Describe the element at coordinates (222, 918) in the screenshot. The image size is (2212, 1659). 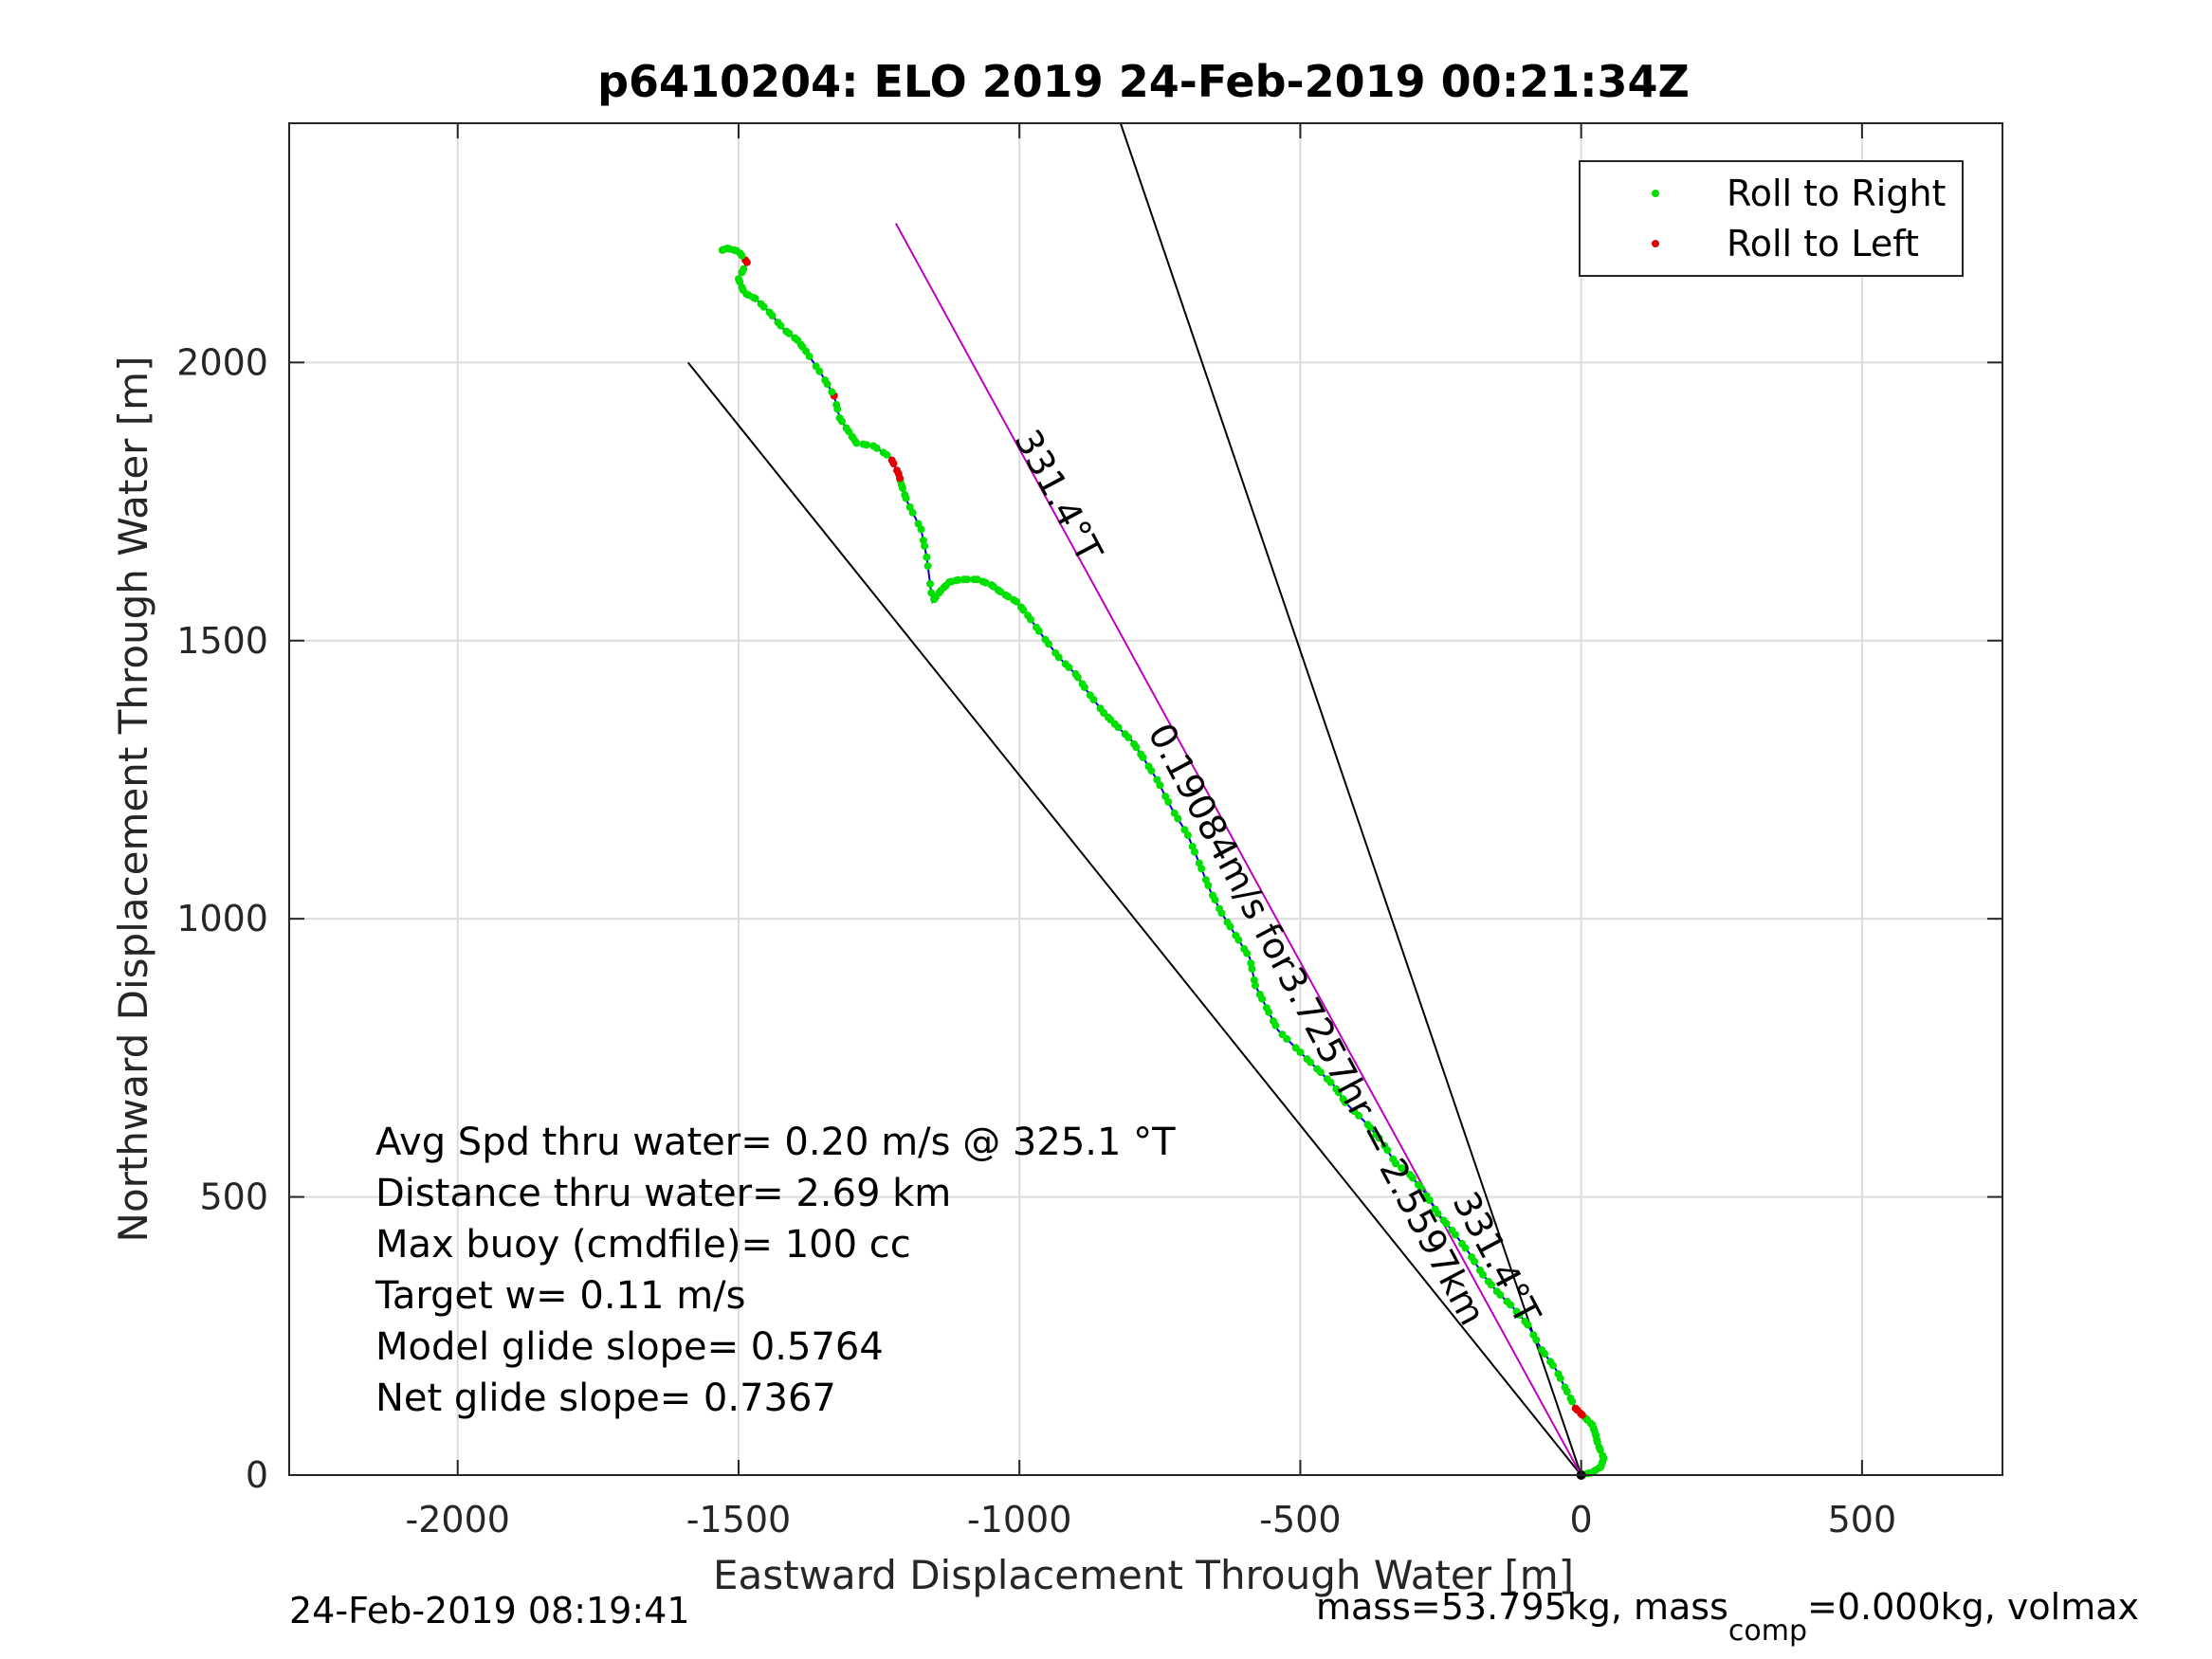
I see `y-tick-label: 1000` at that location.